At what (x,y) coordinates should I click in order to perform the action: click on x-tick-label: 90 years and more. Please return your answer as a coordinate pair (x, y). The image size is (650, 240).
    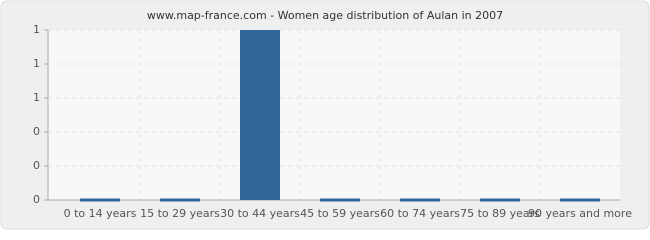
    Looking at the image, I should click on (580, 213).